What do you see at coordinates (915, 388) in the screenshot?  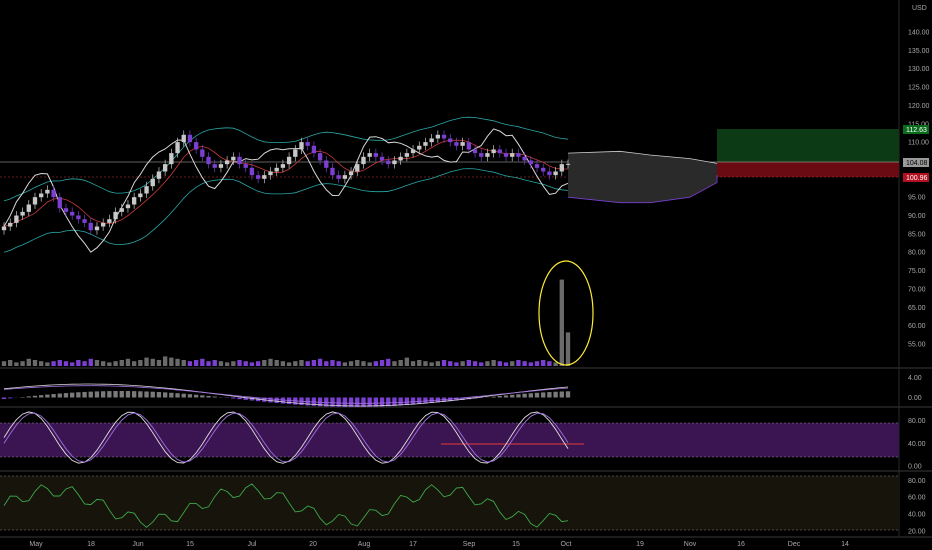 I see `macd-axis: 4.00 0.00` at bounding box center [915, 388].